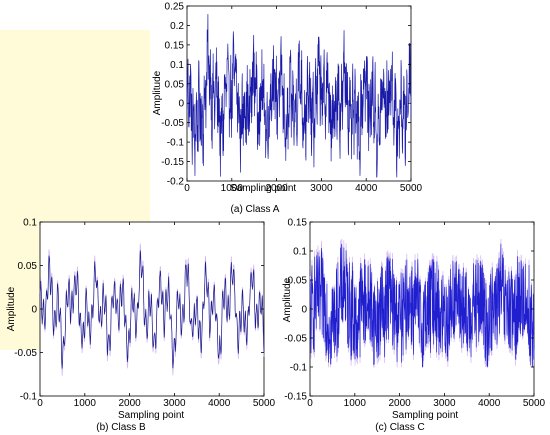  I want to click on xlabel-b: Sampling point, so click(151, 415).